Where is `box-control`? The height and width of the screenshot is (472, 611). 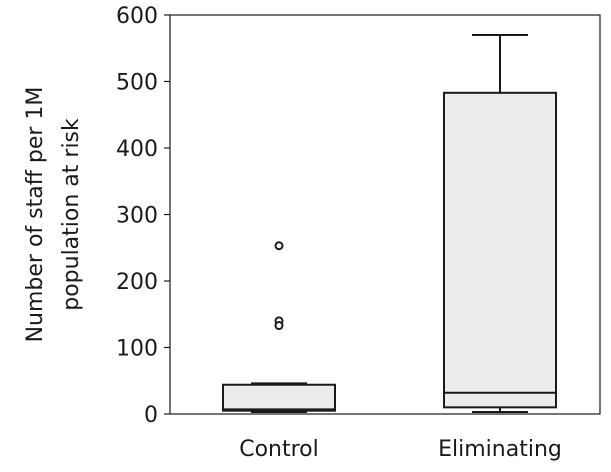
box-control is located at coordinates (279, 327).